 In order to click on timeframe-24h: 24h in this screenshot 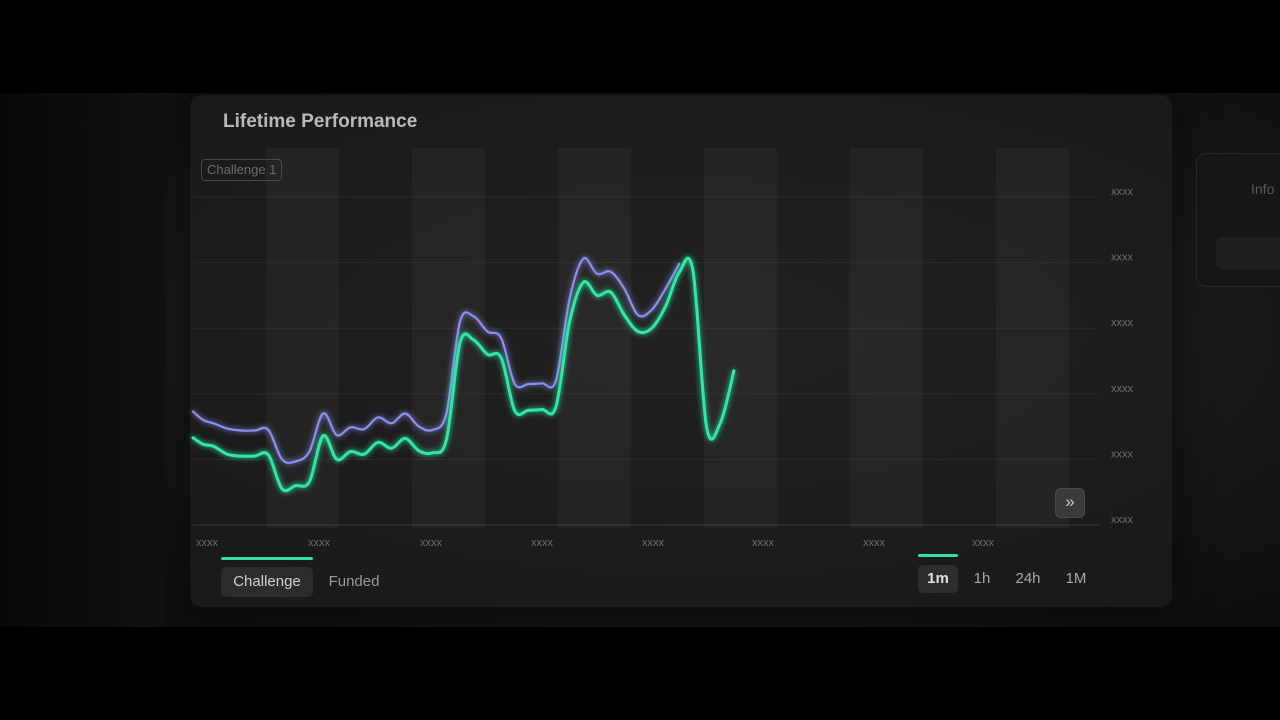, I will do `click(1028, 578)`.